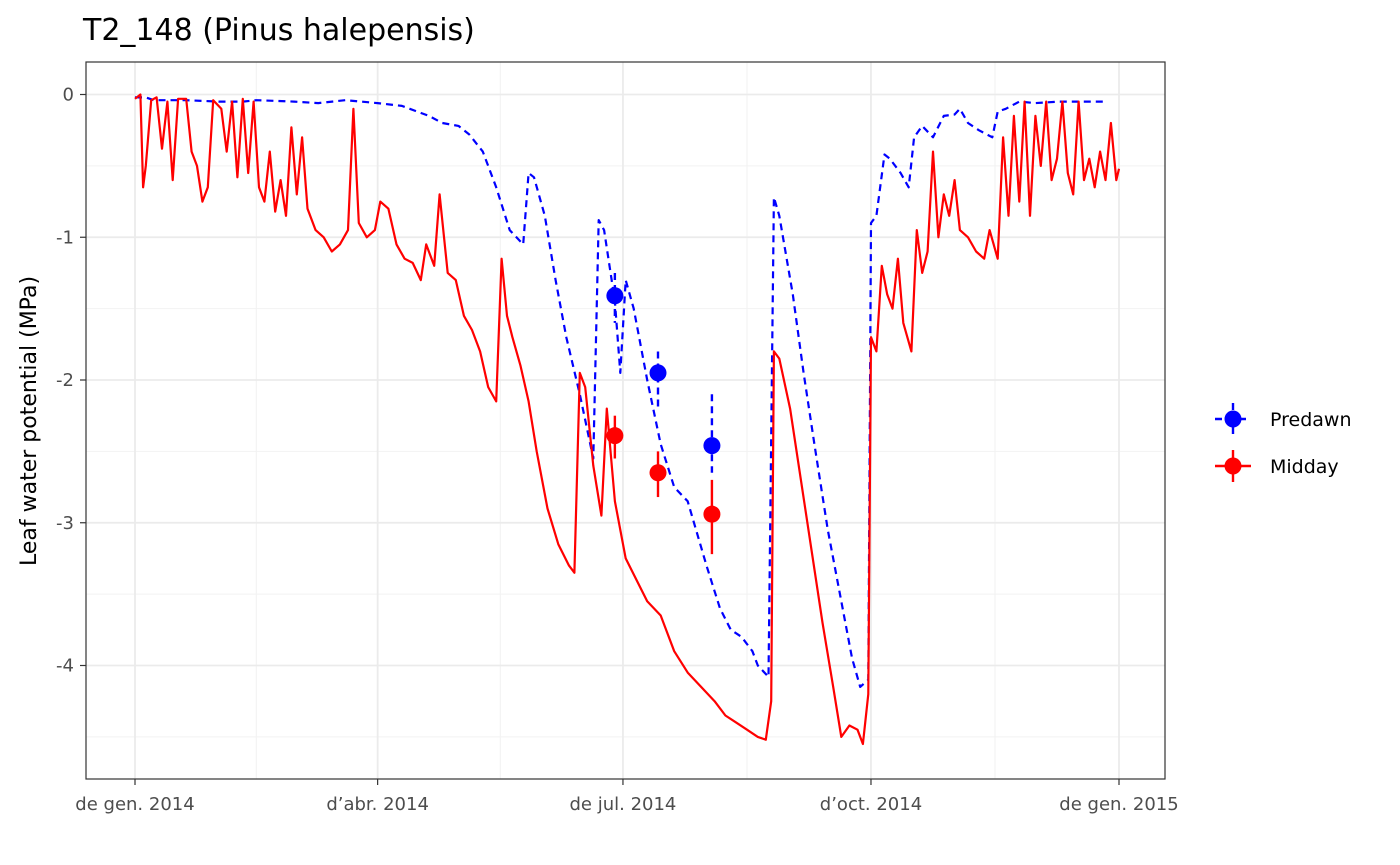 The image size is (1400, 865). What do you see at coordinates (377, 804) in the screenshot?
I see `x-tick-label: d’abr. 2014` at bounding box center [377, 804].